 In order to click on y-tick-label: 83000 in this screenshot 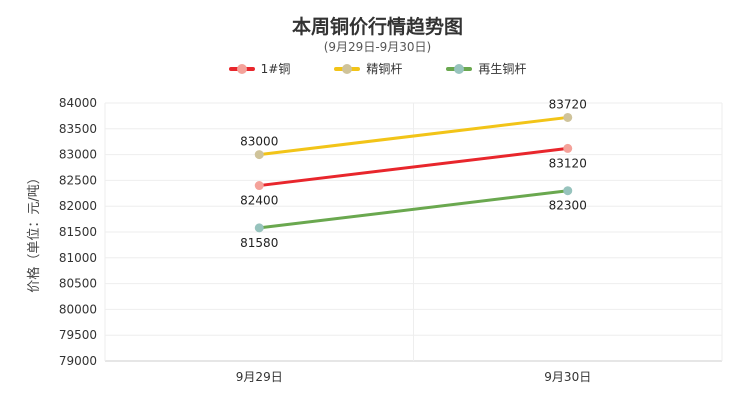, I will do `click(78, 155)`.